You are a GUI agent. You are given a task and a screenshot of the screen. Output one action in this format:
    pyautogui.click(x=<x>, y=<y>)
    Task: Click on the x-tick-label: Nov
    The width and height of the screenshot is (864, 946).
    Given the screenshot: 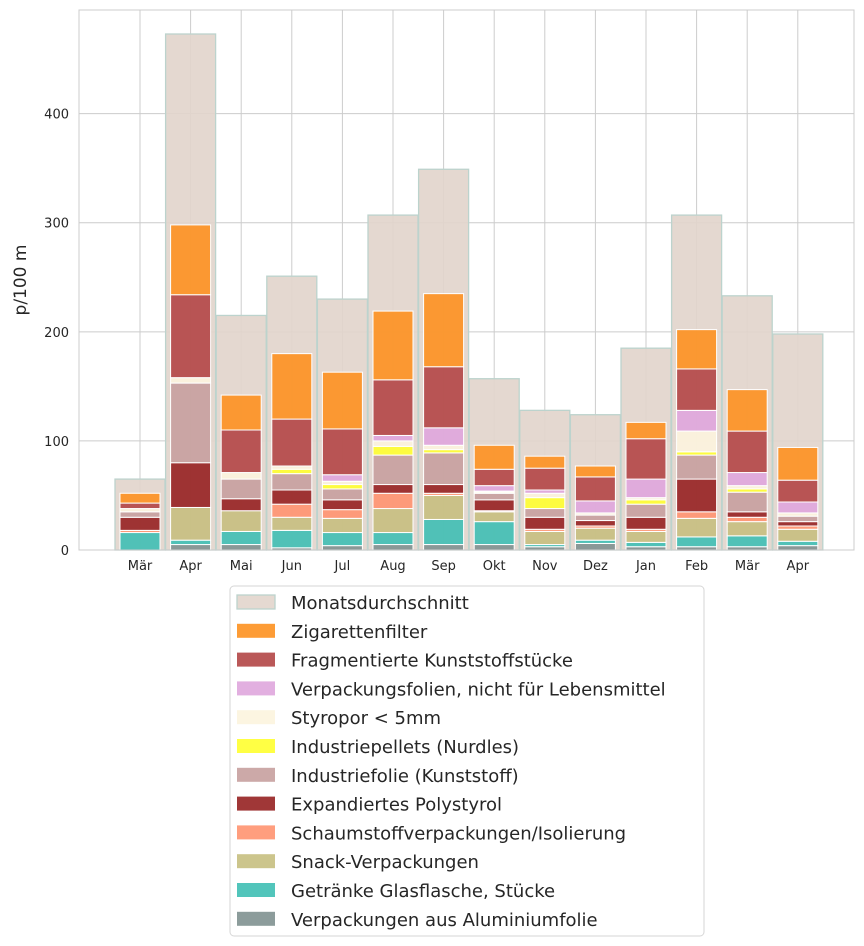 What is the action you would take?
    pyautogui.click(x=545, y=566)
    